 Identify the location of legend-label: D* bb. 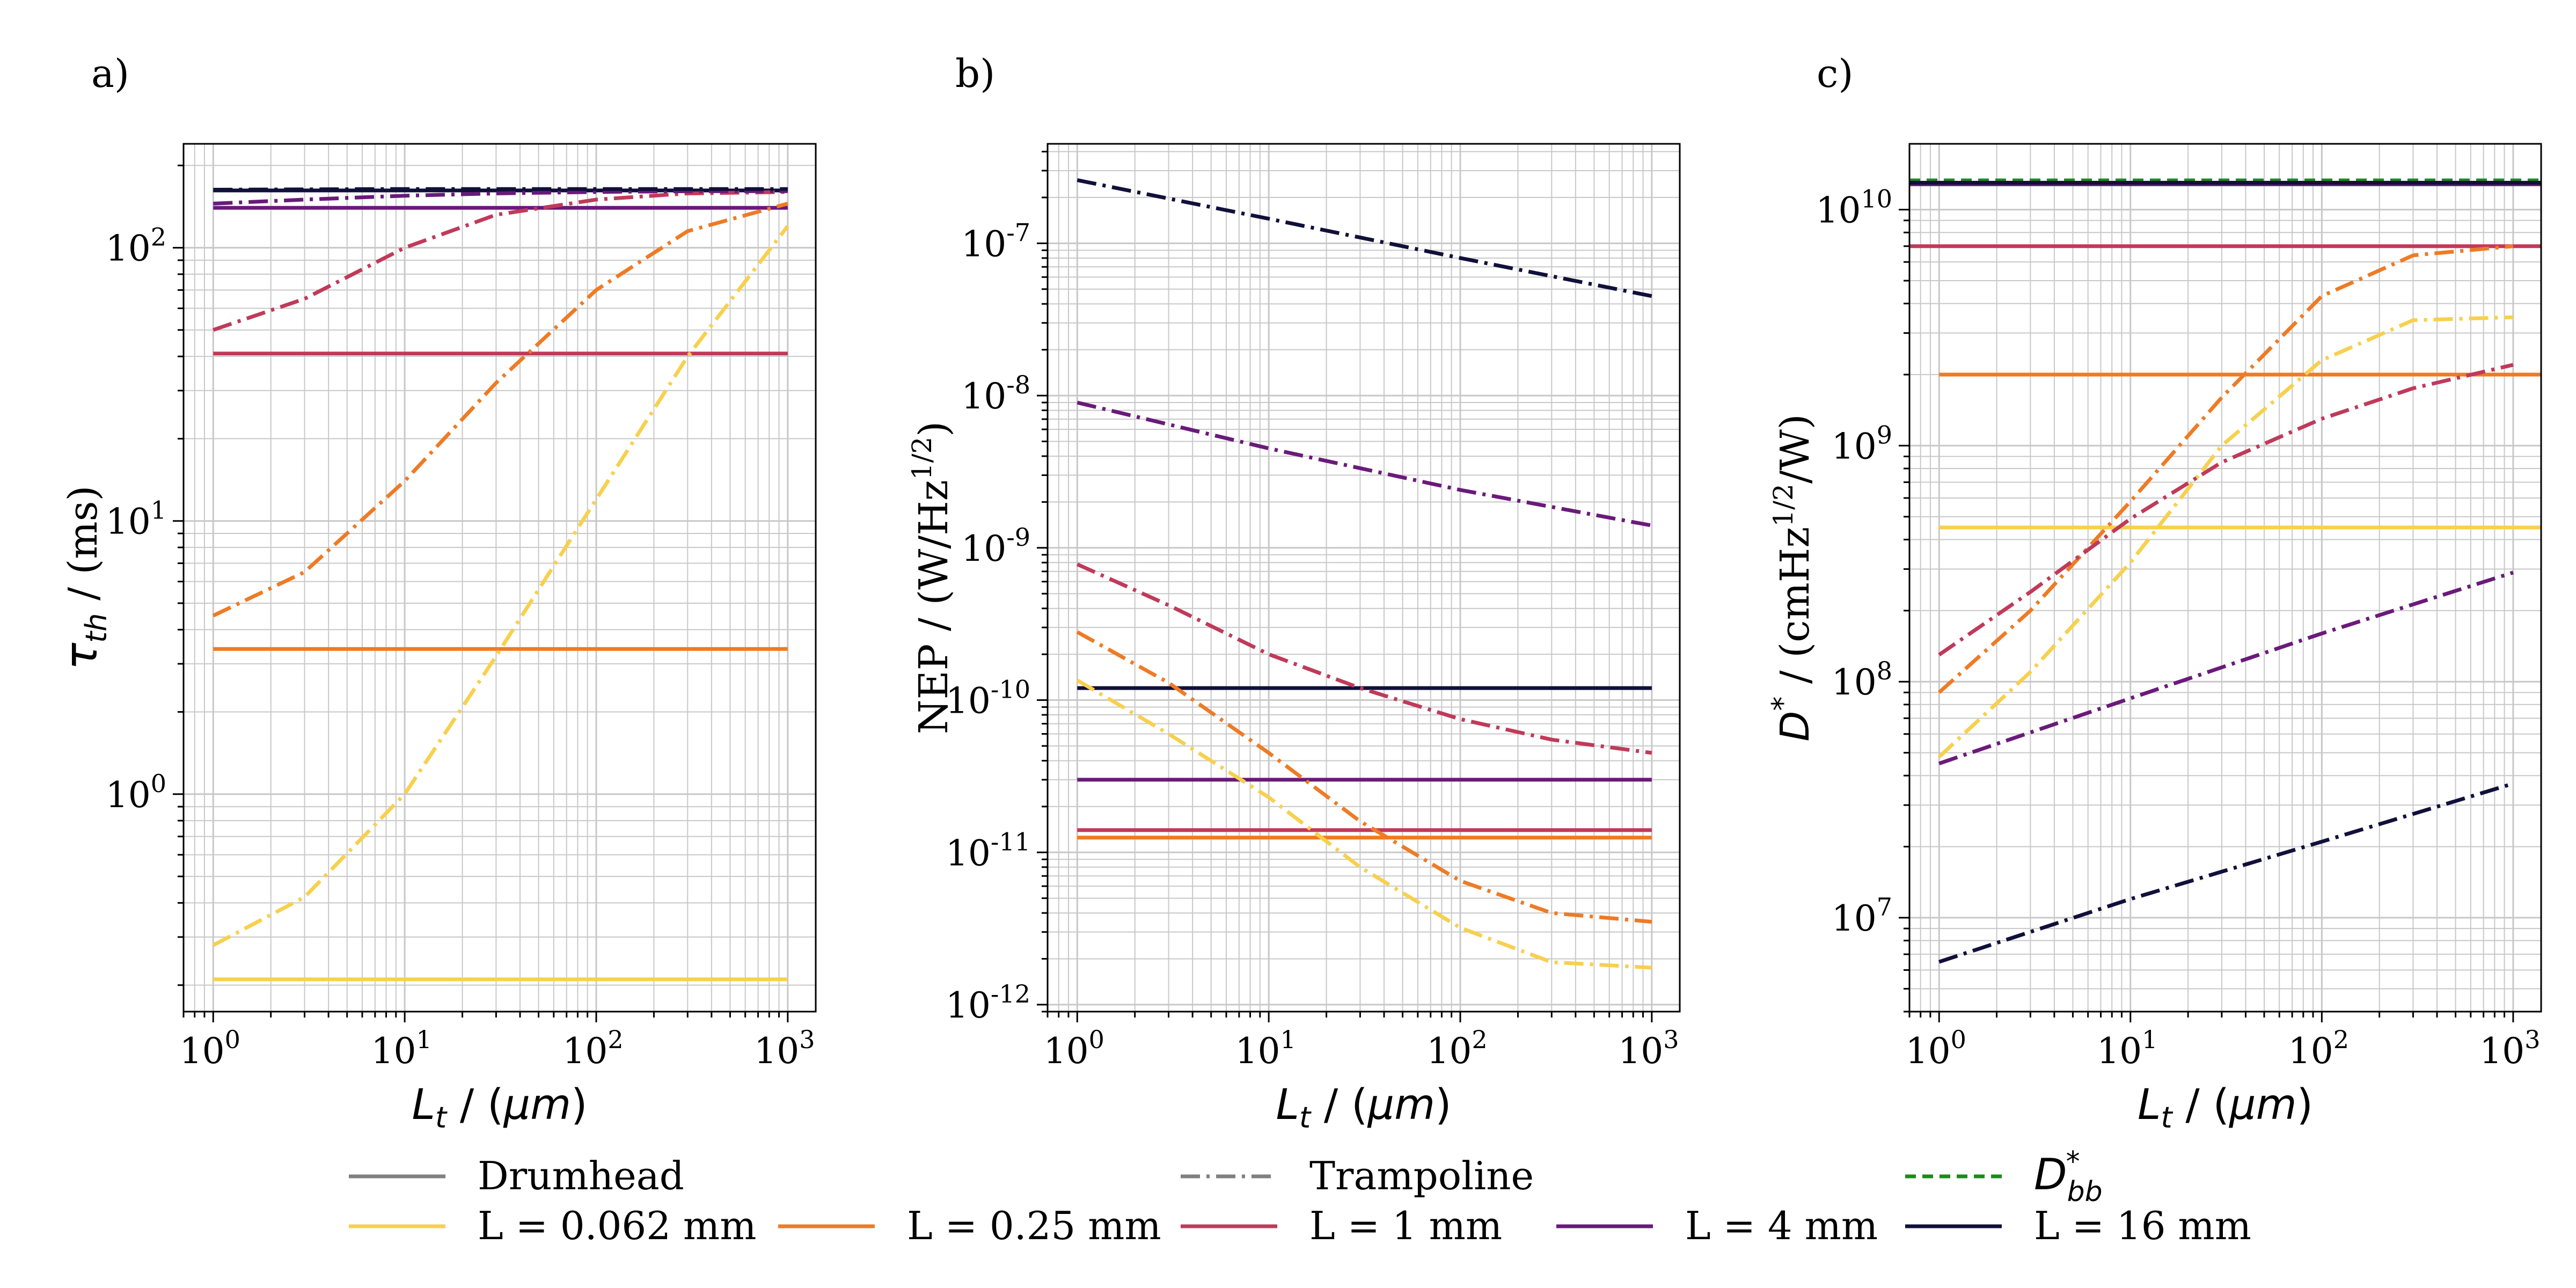
(2068, 1177).